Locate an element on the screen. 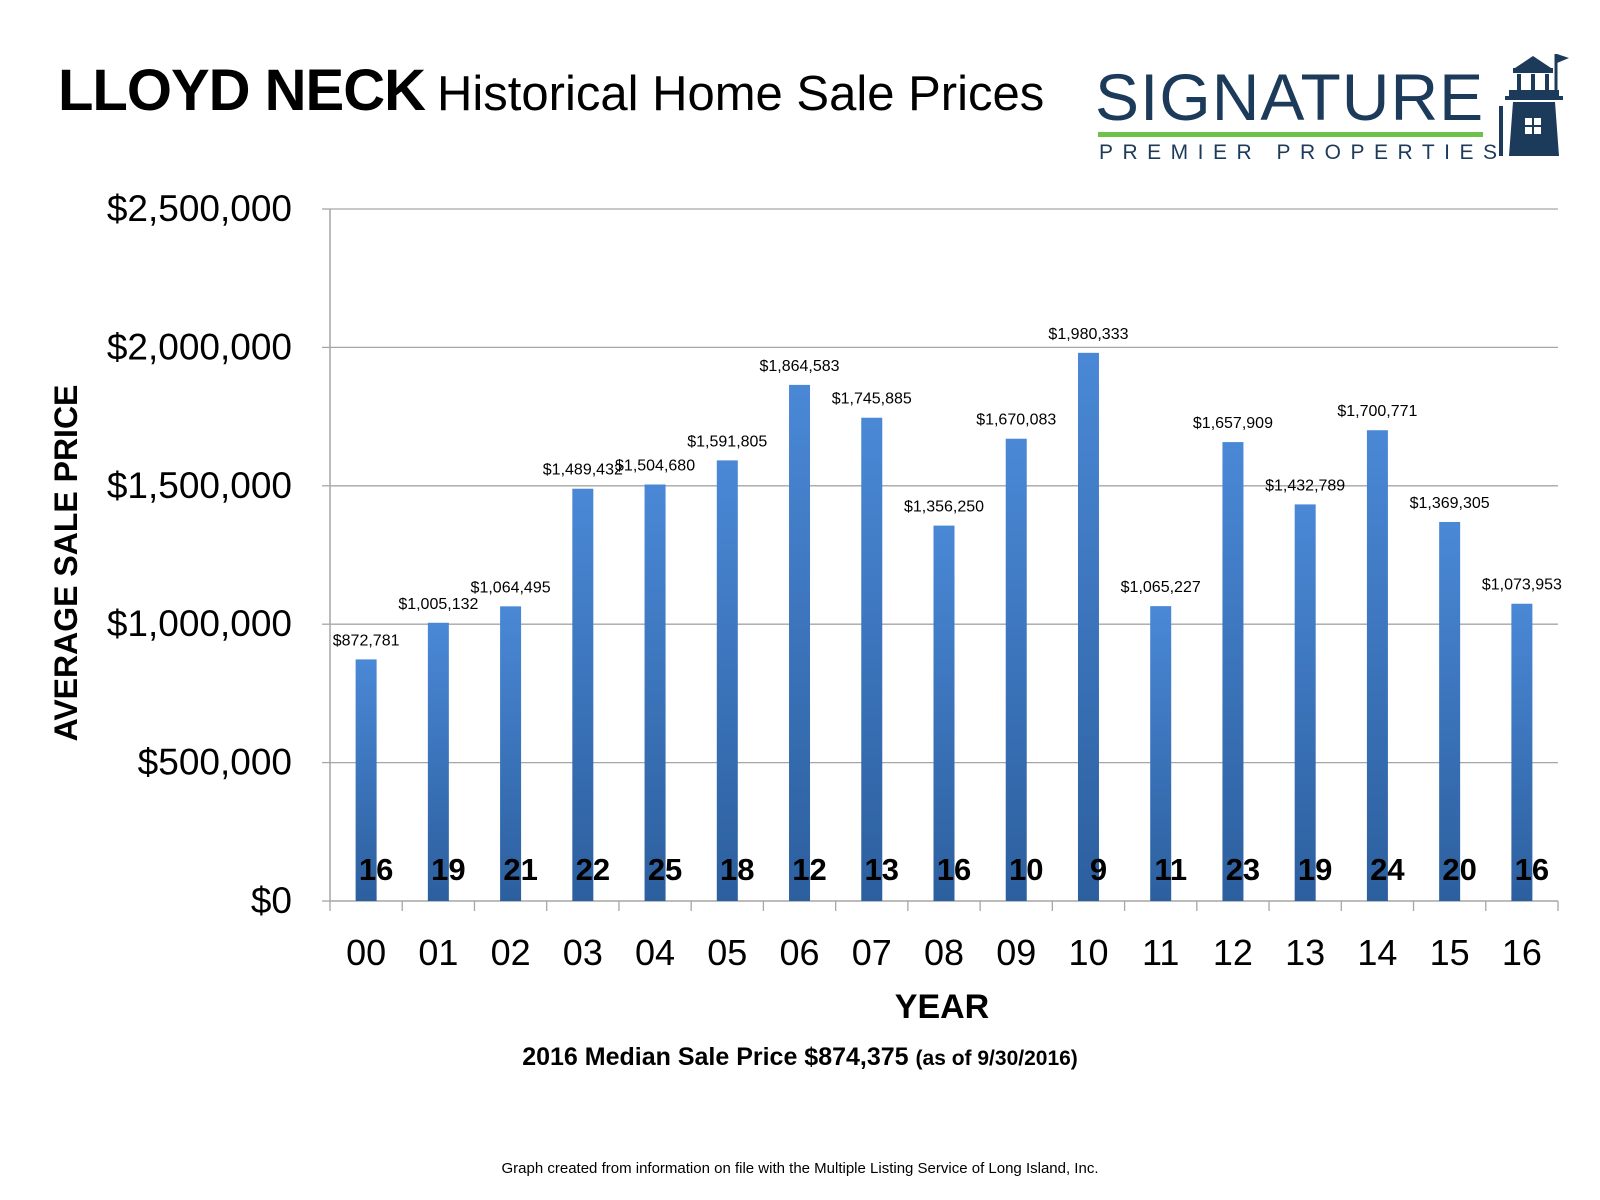  lighthouse-icon is located at coordinates (1534, 105).